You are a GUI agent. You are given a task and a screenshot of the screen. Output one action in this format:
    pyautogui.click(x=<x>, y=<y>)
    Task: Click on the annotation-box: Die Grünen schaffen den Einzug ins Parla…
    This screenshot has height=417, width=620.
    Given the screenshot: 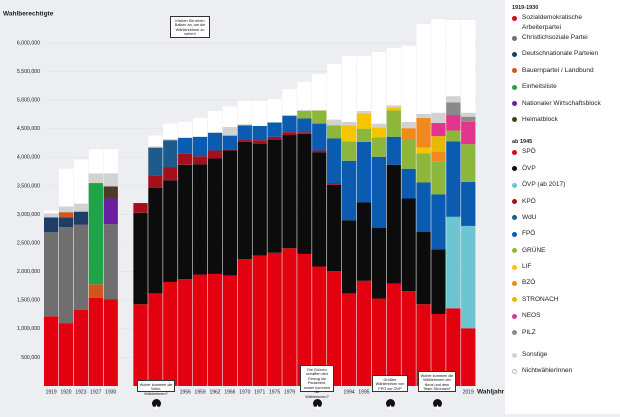 What is the action you would take?
    pyautogui.click(x=317, y=382)
    